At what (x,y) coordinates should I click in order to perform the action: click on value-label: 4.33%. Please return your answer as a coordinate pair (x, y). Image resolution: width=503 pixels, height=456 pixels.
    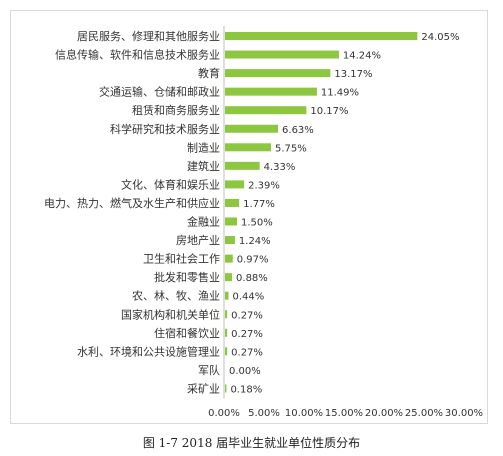
    Looking at the image, I should click on (280, 167).